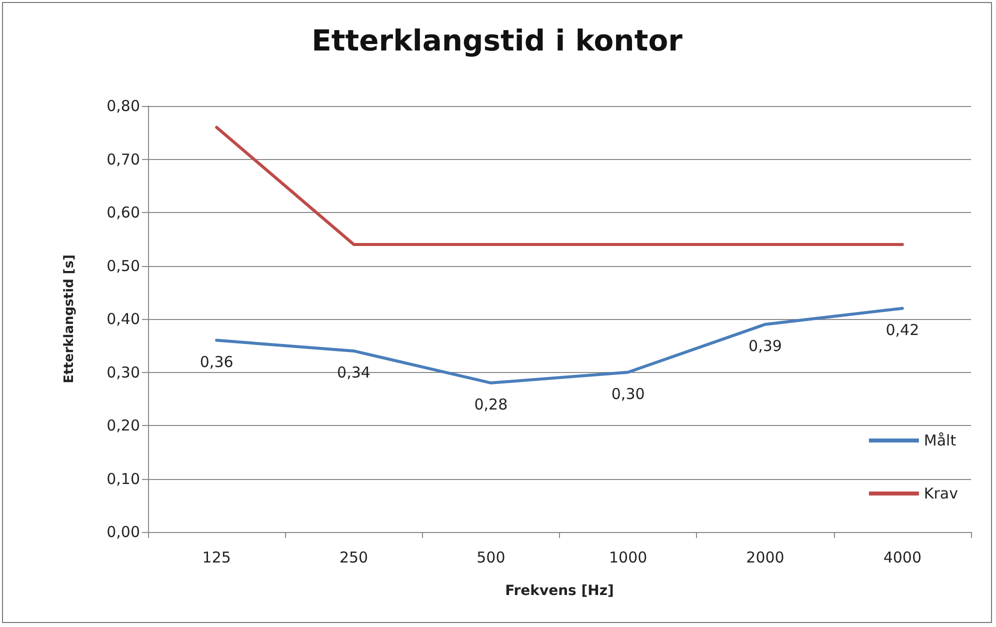  Describe the element at coordinates (123, 532) in the screenshot. I see `y-tick-label: 0,00` at that location.